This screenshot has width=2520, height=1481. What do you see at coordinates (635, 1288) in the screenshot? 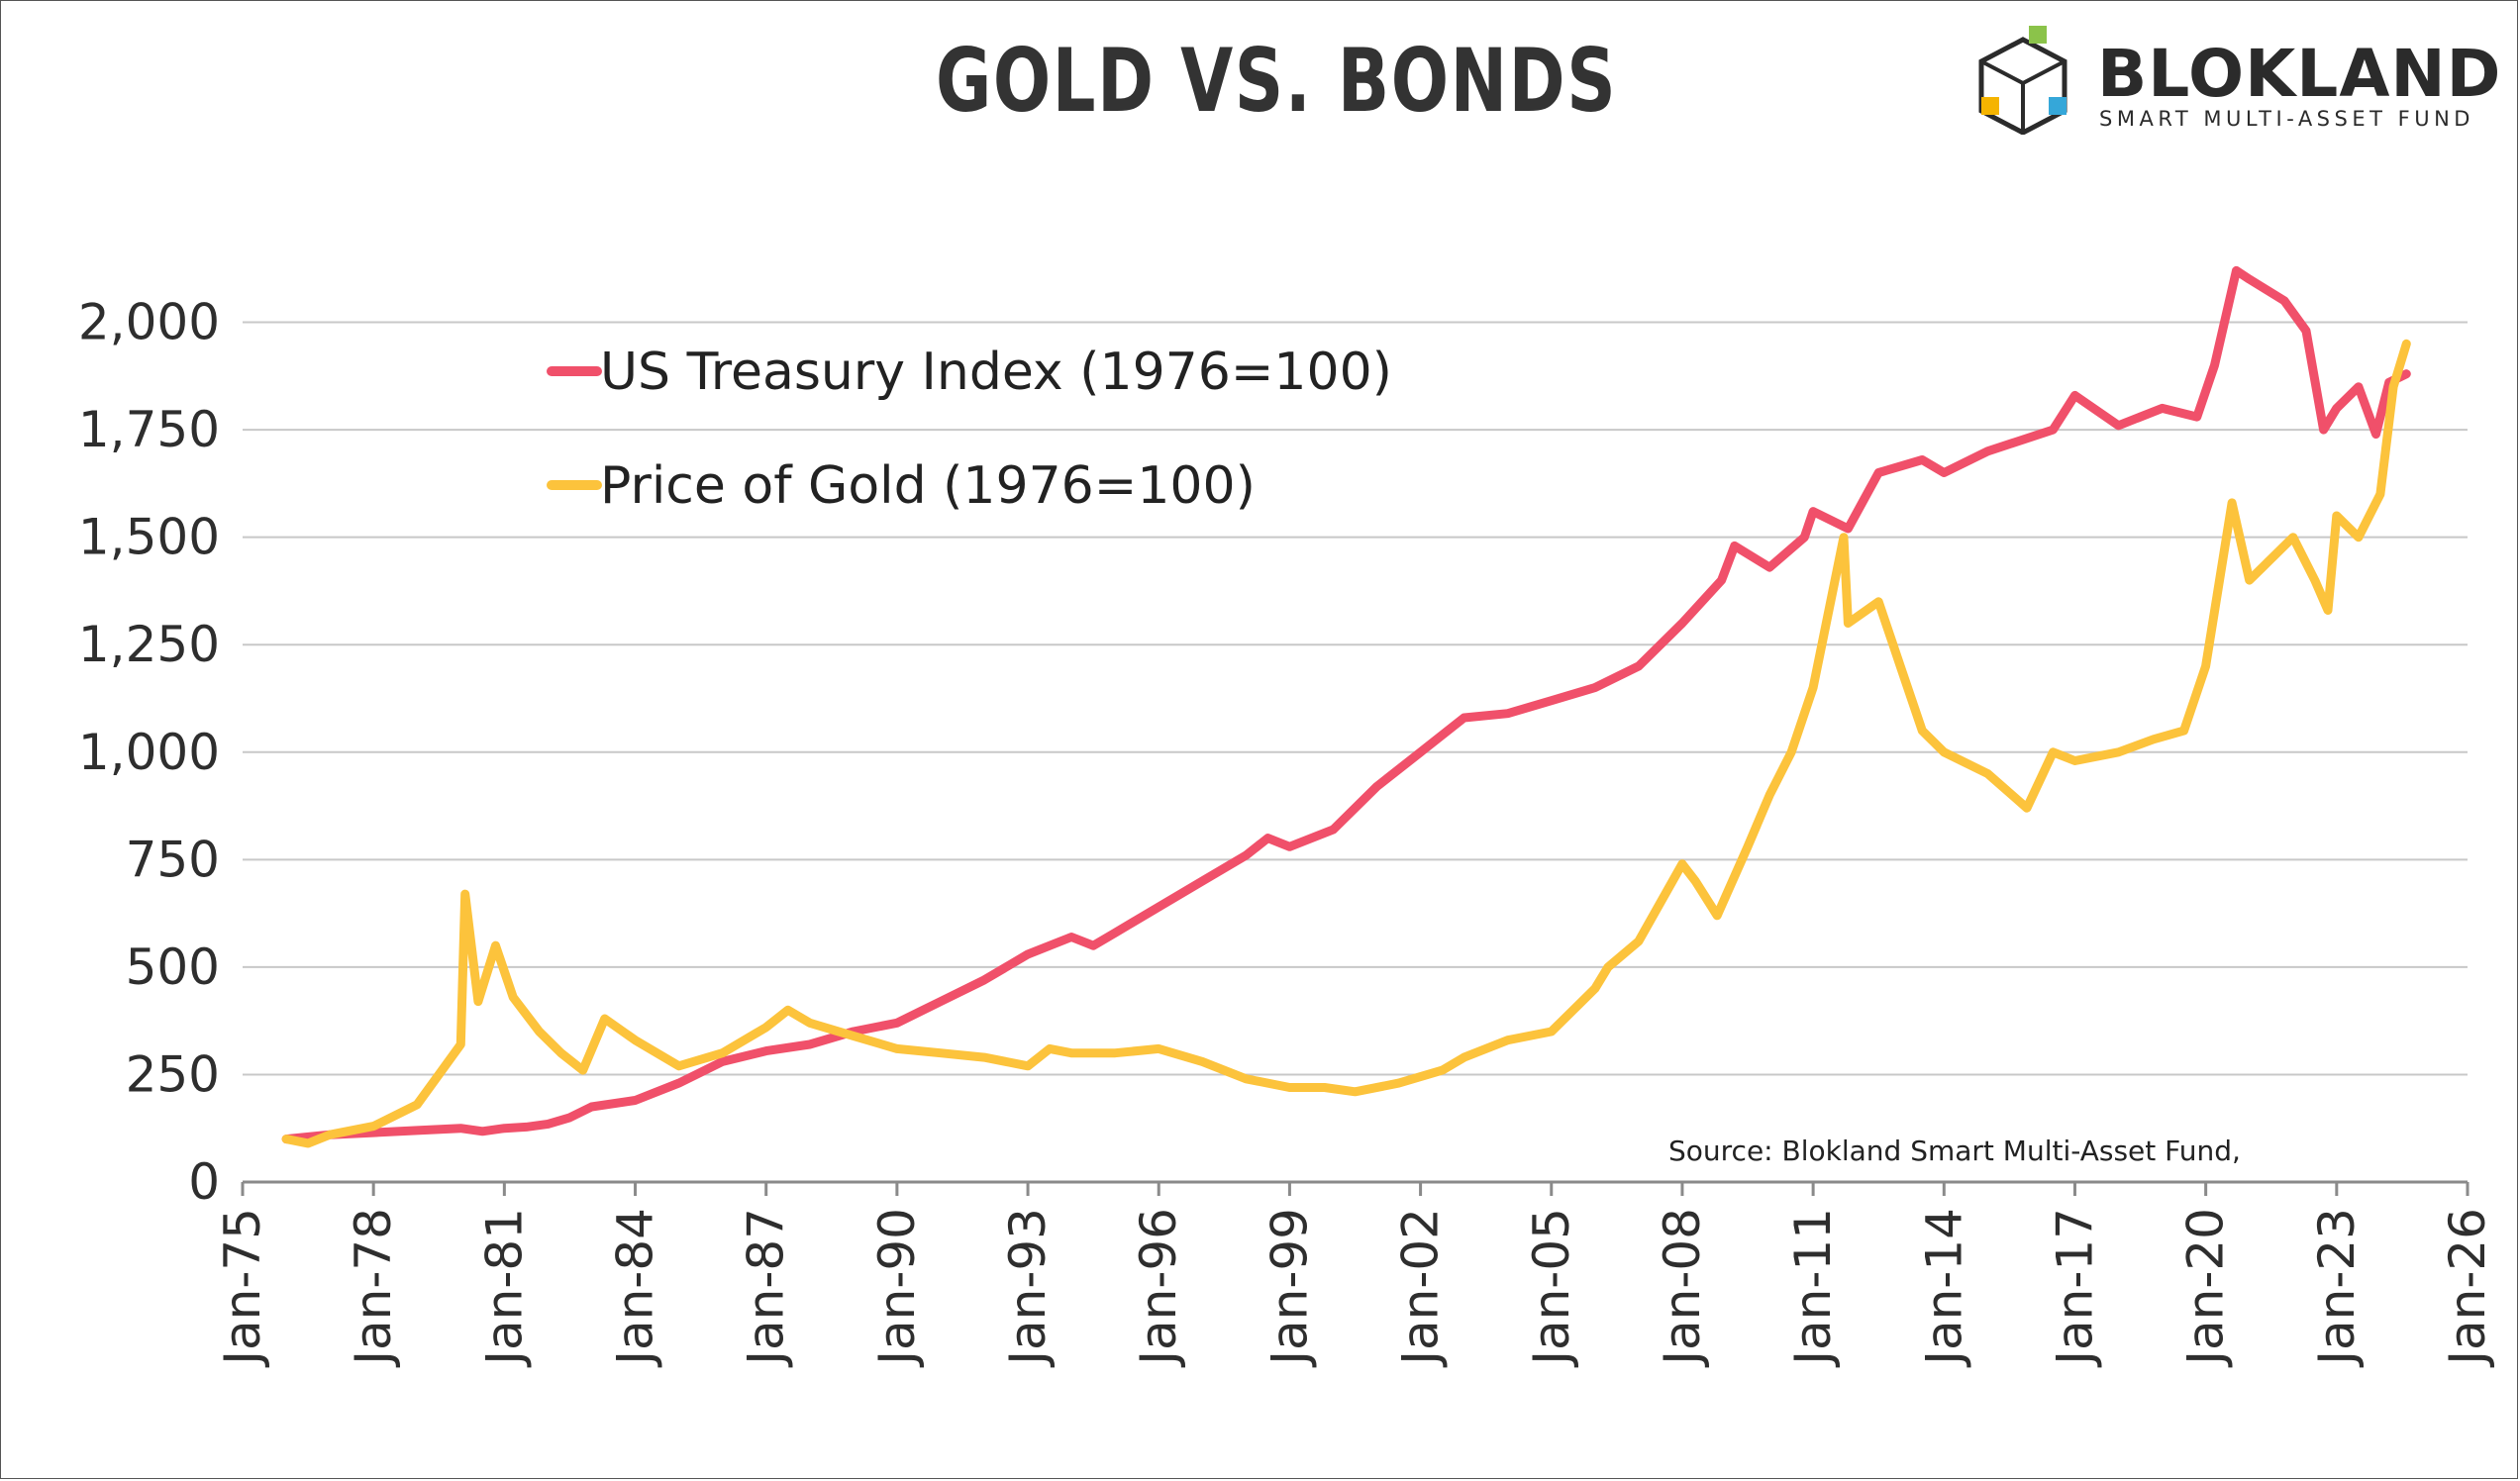
I see `x-tick-label: Jan-84` at bounding box center [635, 1288].